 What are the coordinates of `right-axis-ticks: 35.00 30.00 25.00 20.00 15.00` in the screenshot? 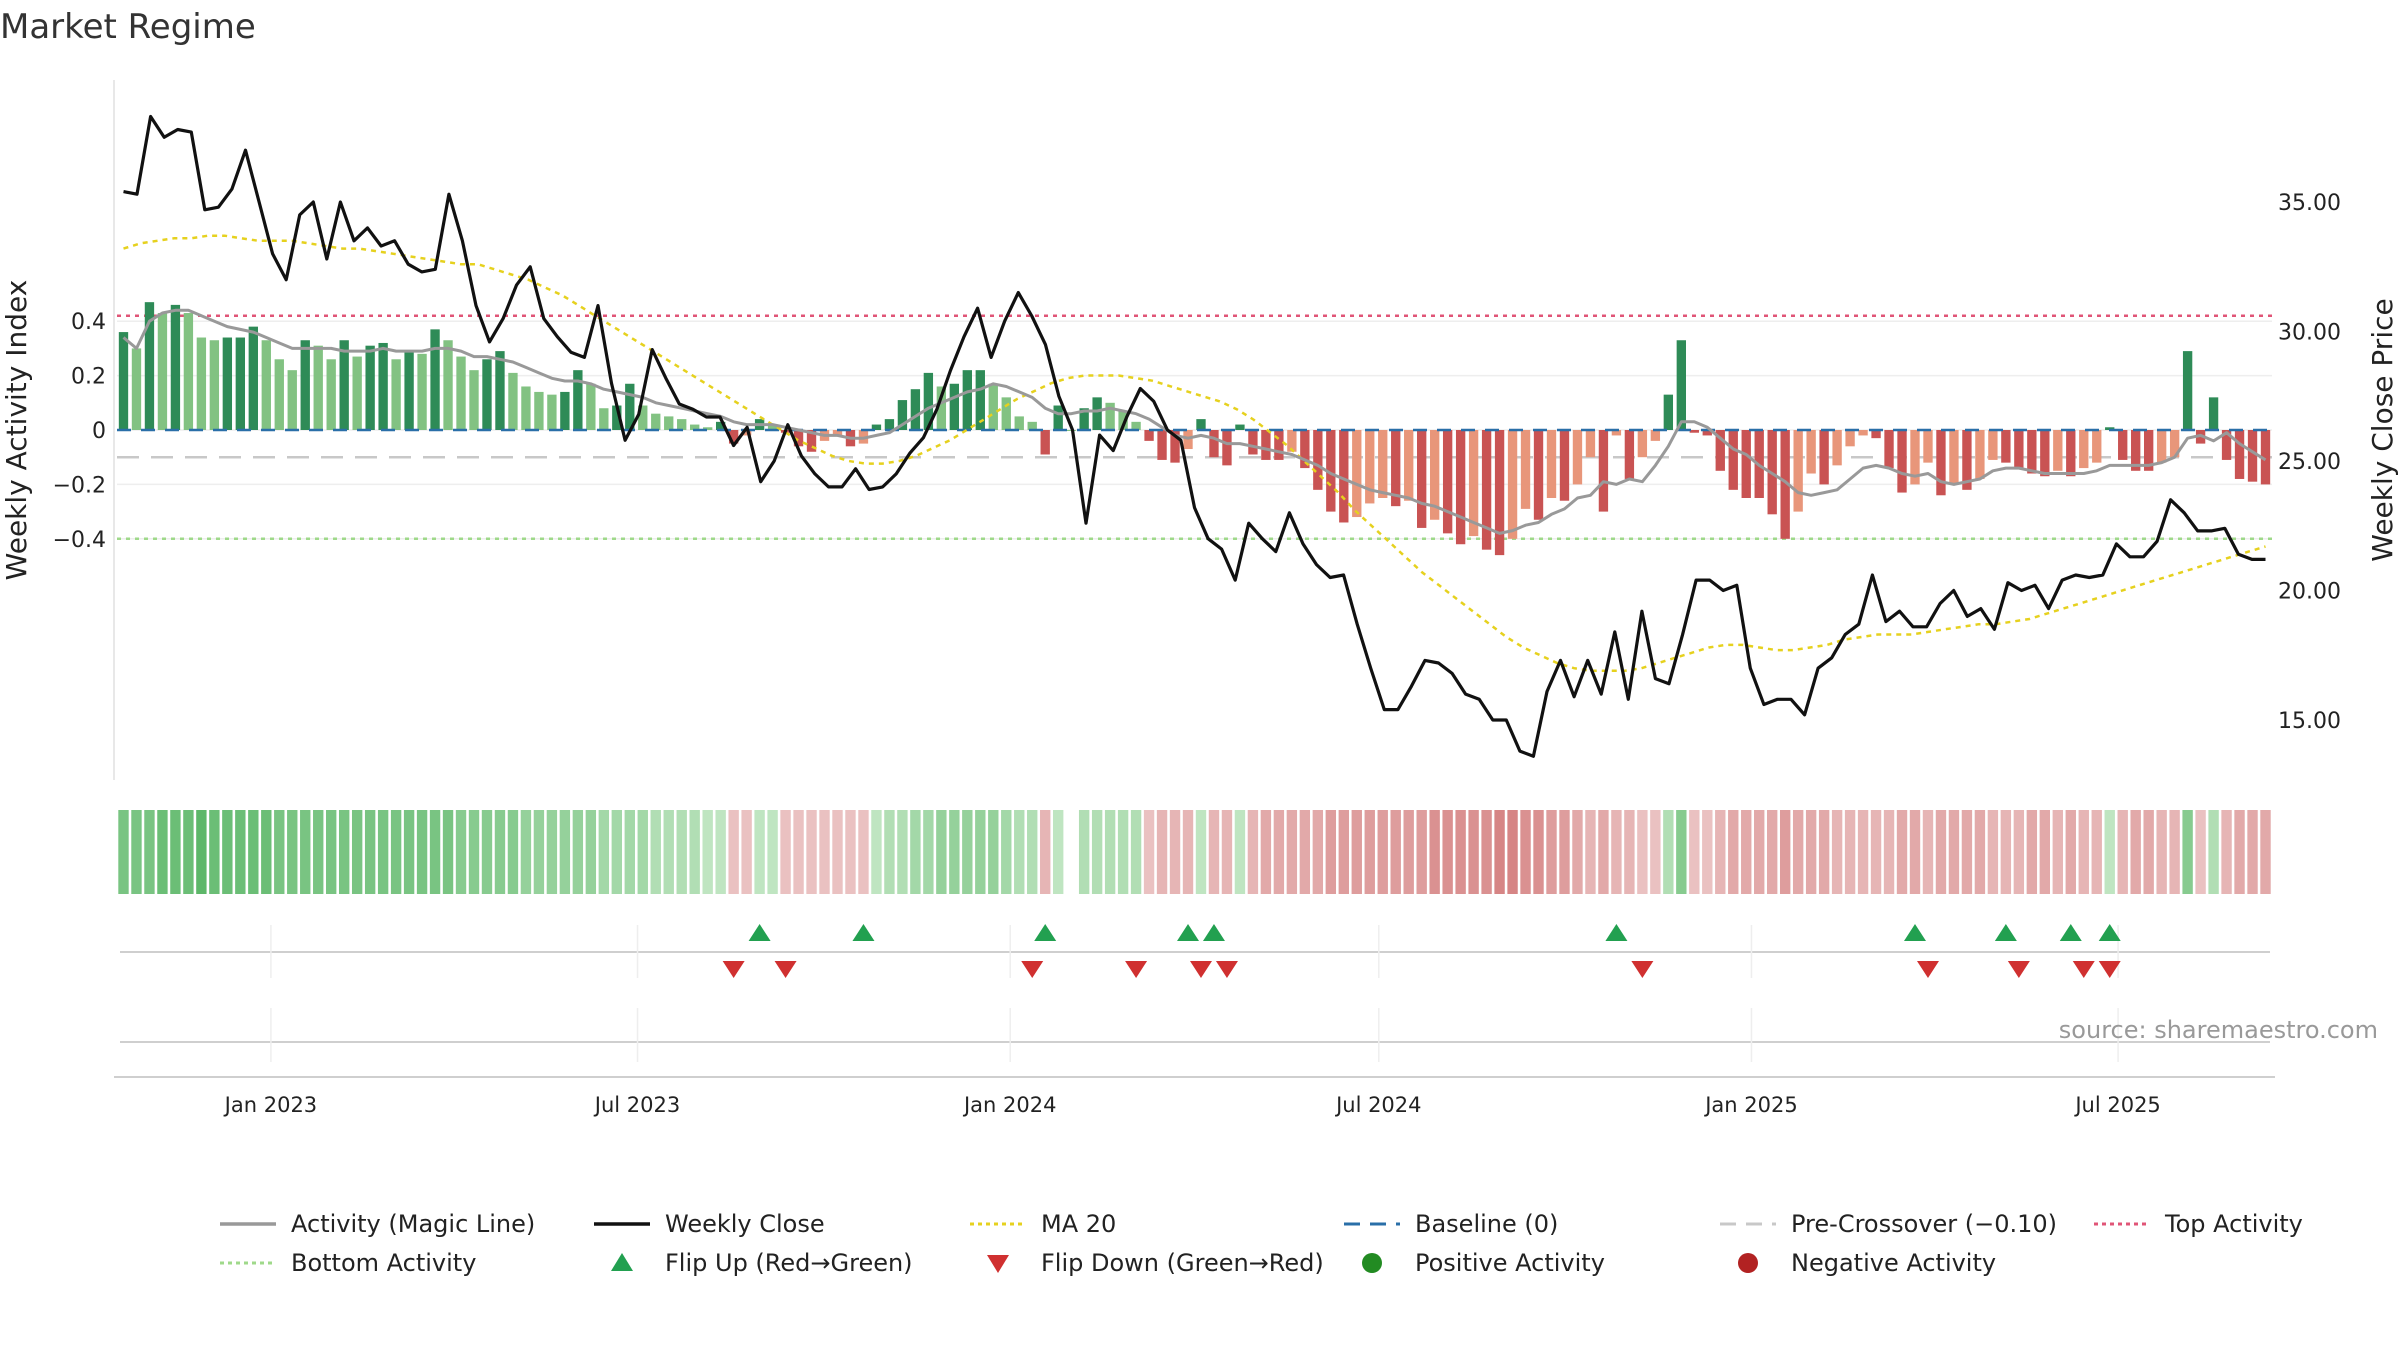 It's located at (2309, 462).